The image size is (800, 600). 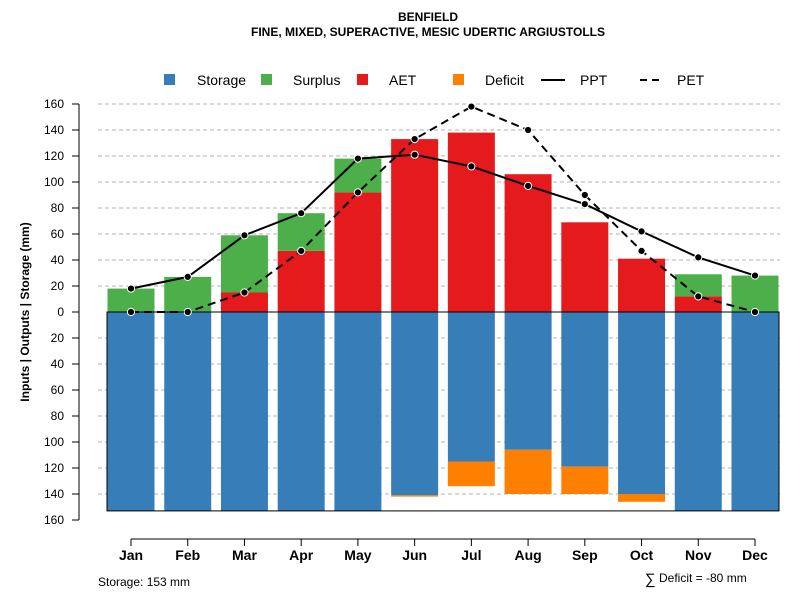 What do you see at coordinates (650, 579) in the screenshot?
I see `sum-symbol: ∑` at bounding box center [650, 579].